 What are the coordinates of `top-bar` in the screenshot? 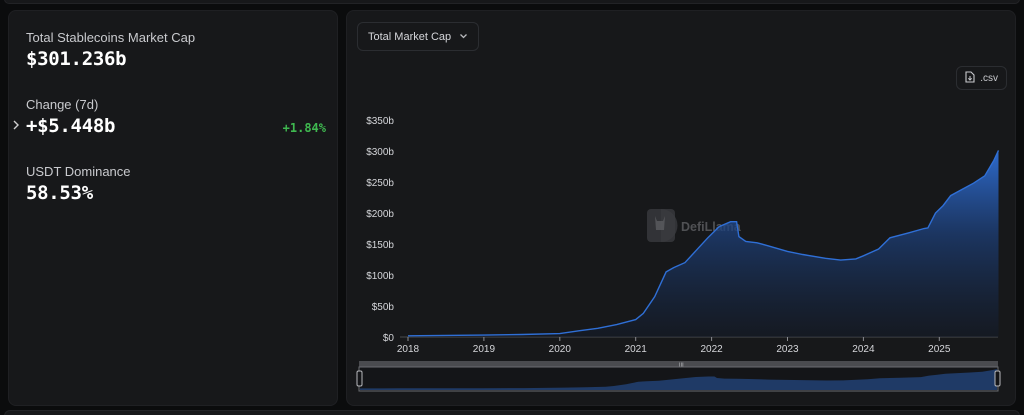 It's located at (512, 2).